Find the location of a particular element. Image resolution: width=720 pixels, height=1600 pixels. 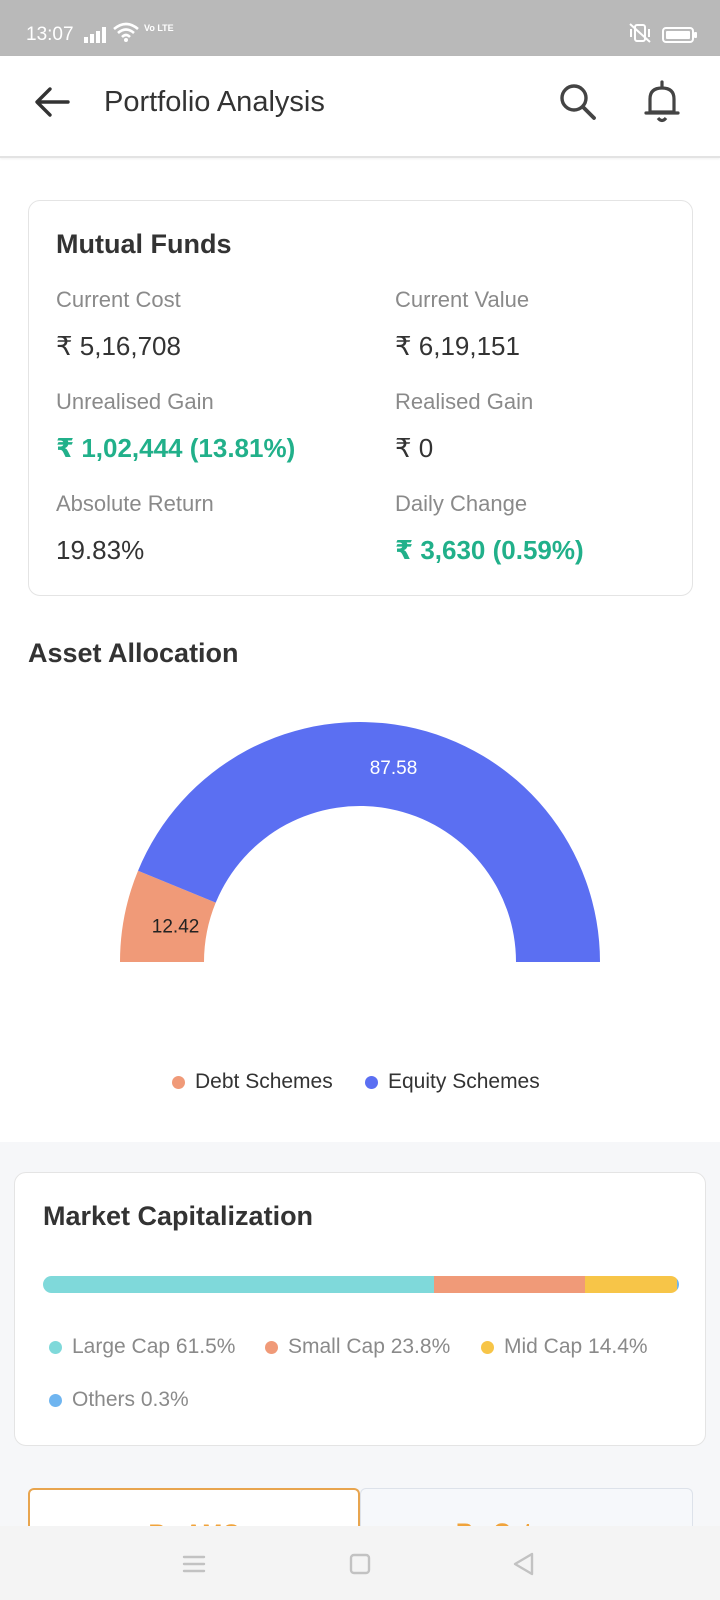

realised-gain-label: Realised Gain is located at coordinates (464, 401).